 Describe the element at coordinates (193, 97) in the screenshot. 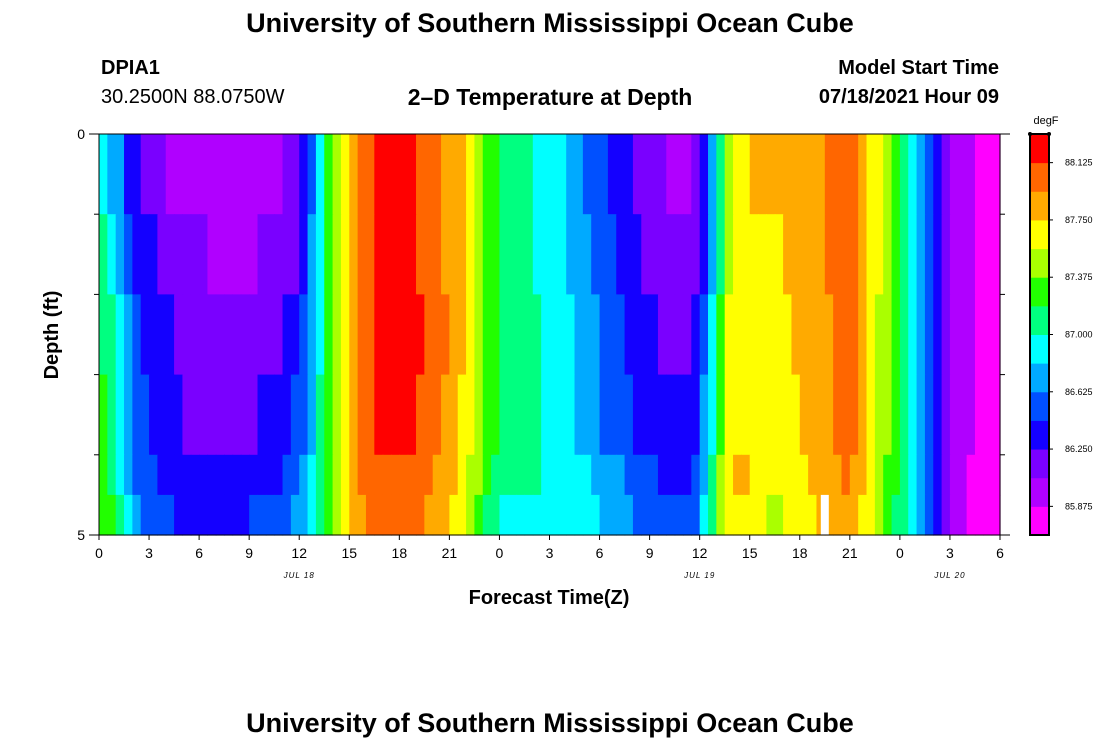

I see `station-coordinates: 30.2500N 88.0750W` at that location.